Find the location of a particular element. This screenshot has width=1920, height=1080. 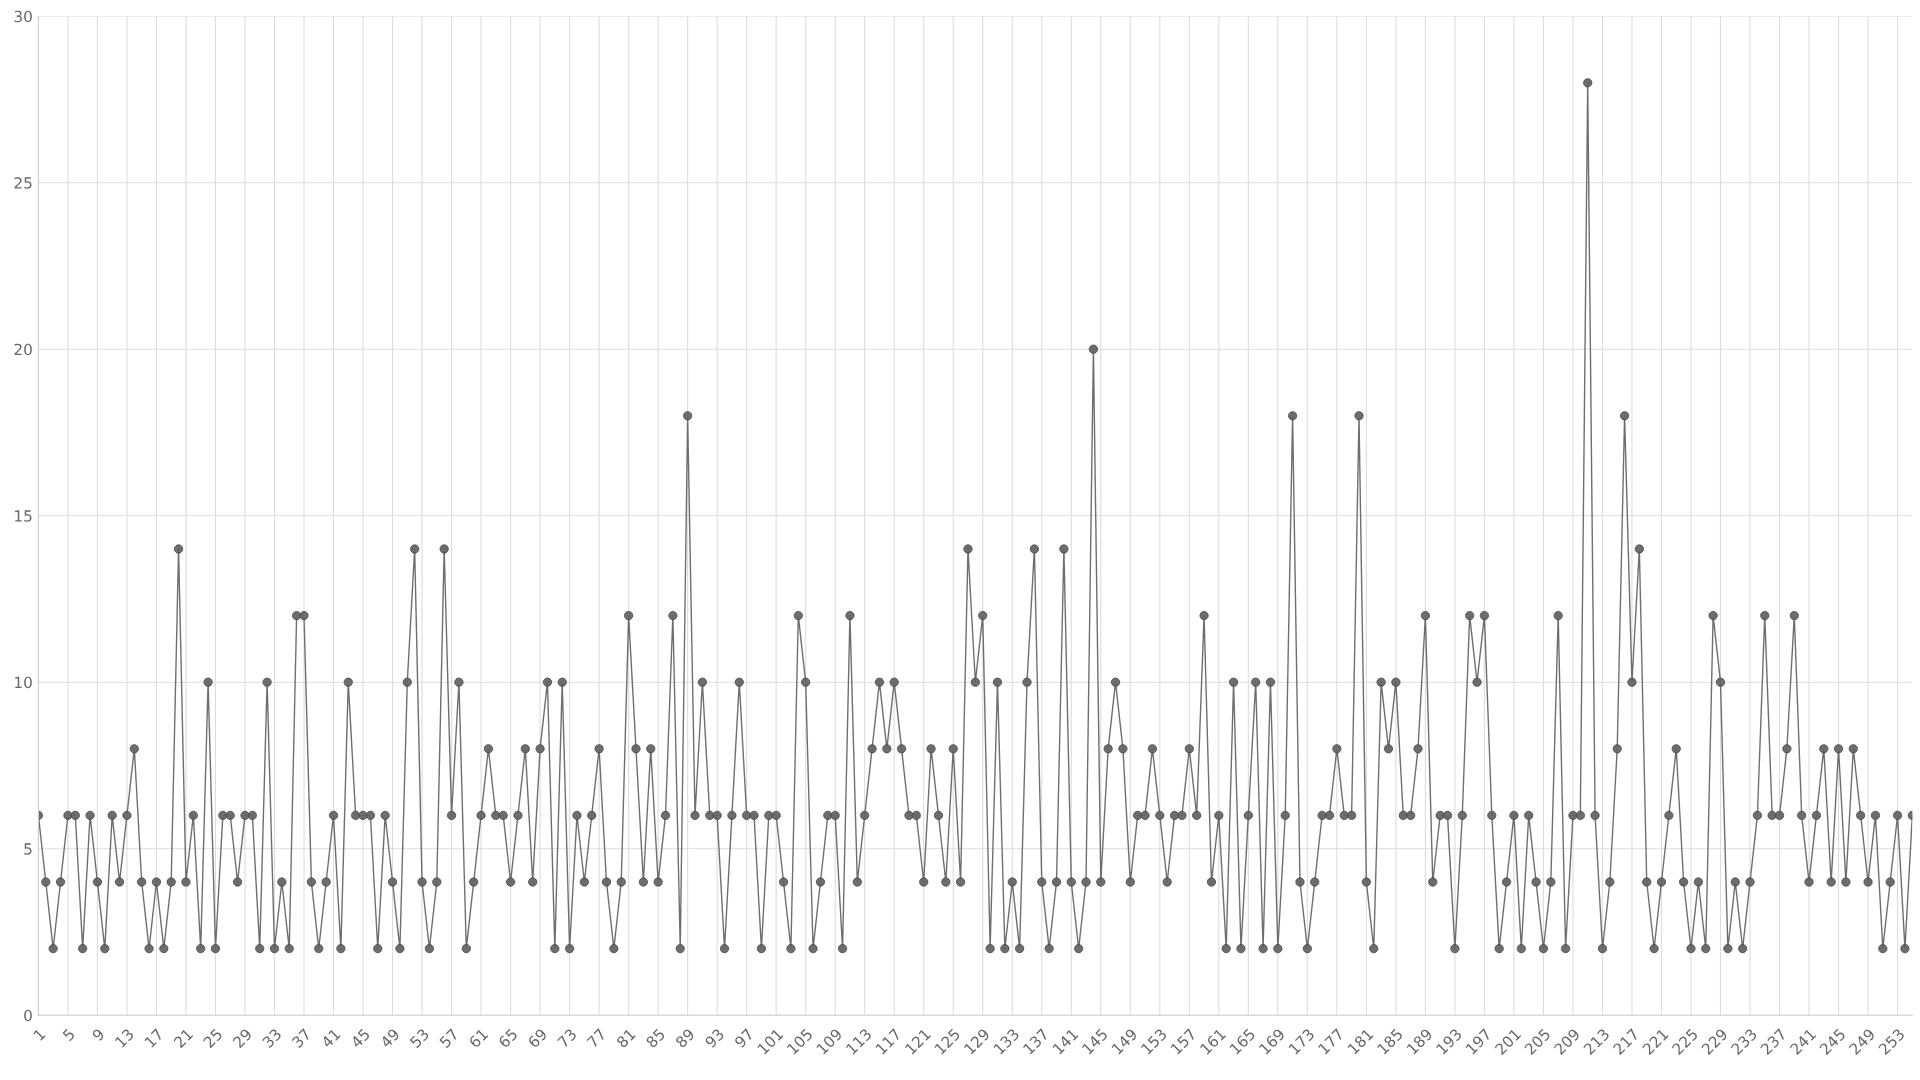

x-tick-label: 53 is located at coordinates (419, 1038).